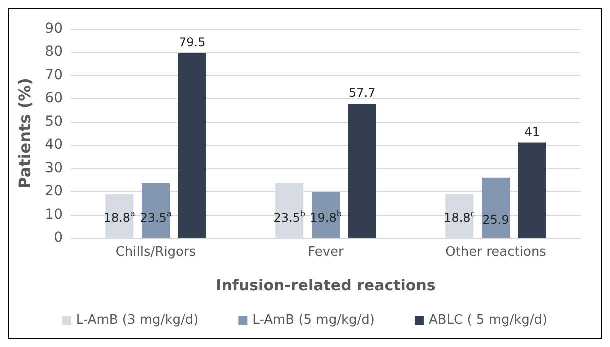 Image resolution: width=610 pixels, height=347 pixels. What do you see at coordinates (25, 133) in the screenshot?
I see `y-axis-title: Patients (%)` at bounding box center [25, 133].